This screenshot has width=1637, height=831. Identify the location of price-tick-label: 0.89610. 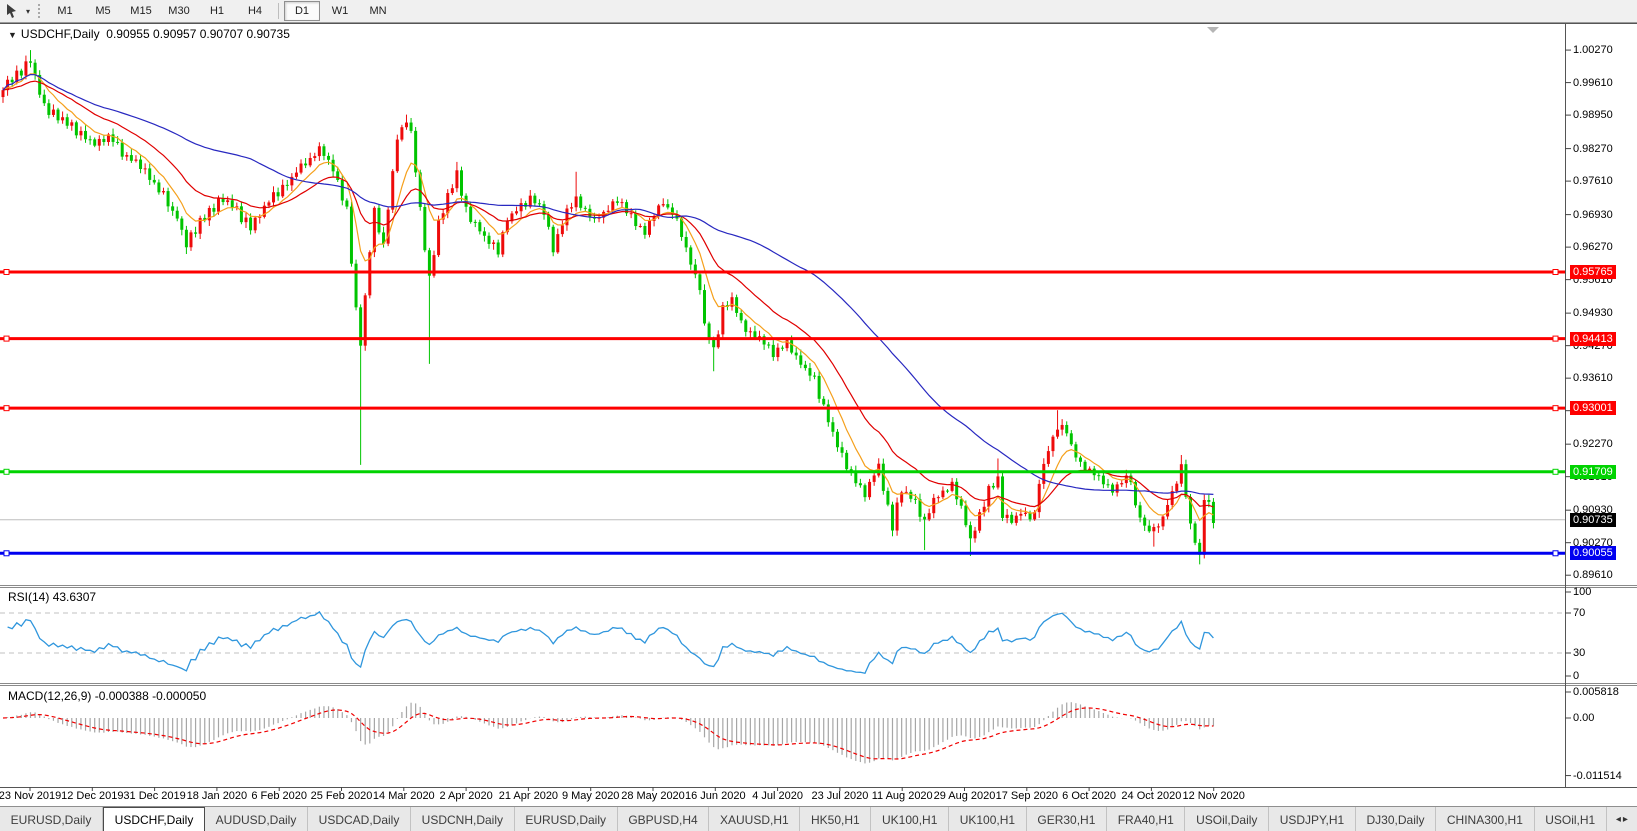
(1593, 575).